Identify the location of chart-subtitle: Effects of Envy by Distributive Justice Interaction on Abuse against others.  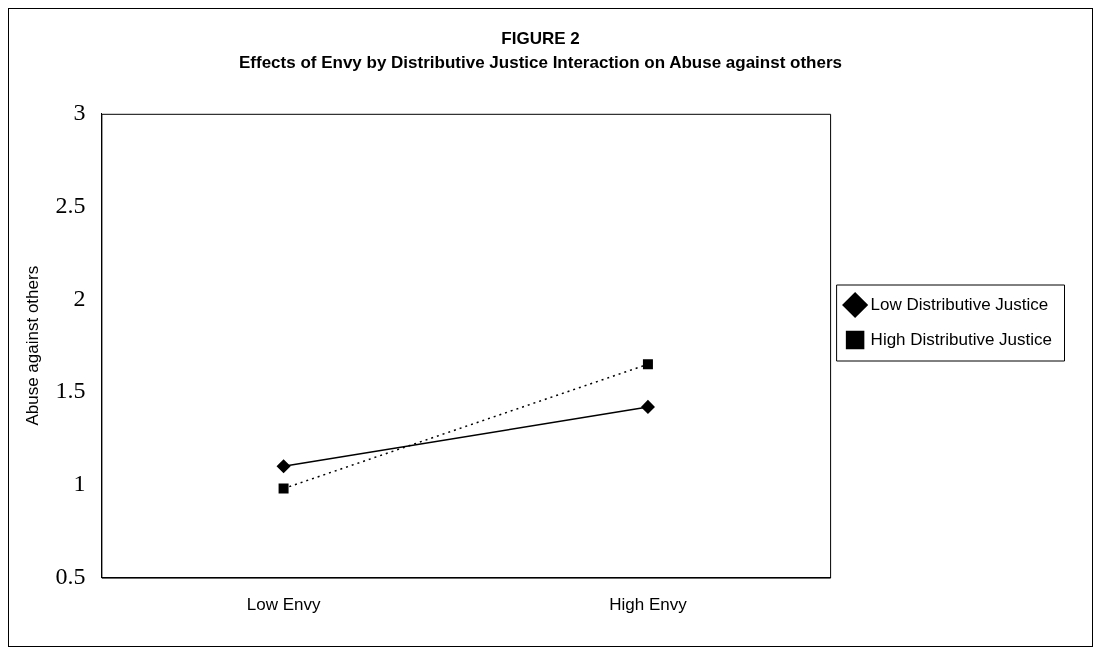
(540, 63).